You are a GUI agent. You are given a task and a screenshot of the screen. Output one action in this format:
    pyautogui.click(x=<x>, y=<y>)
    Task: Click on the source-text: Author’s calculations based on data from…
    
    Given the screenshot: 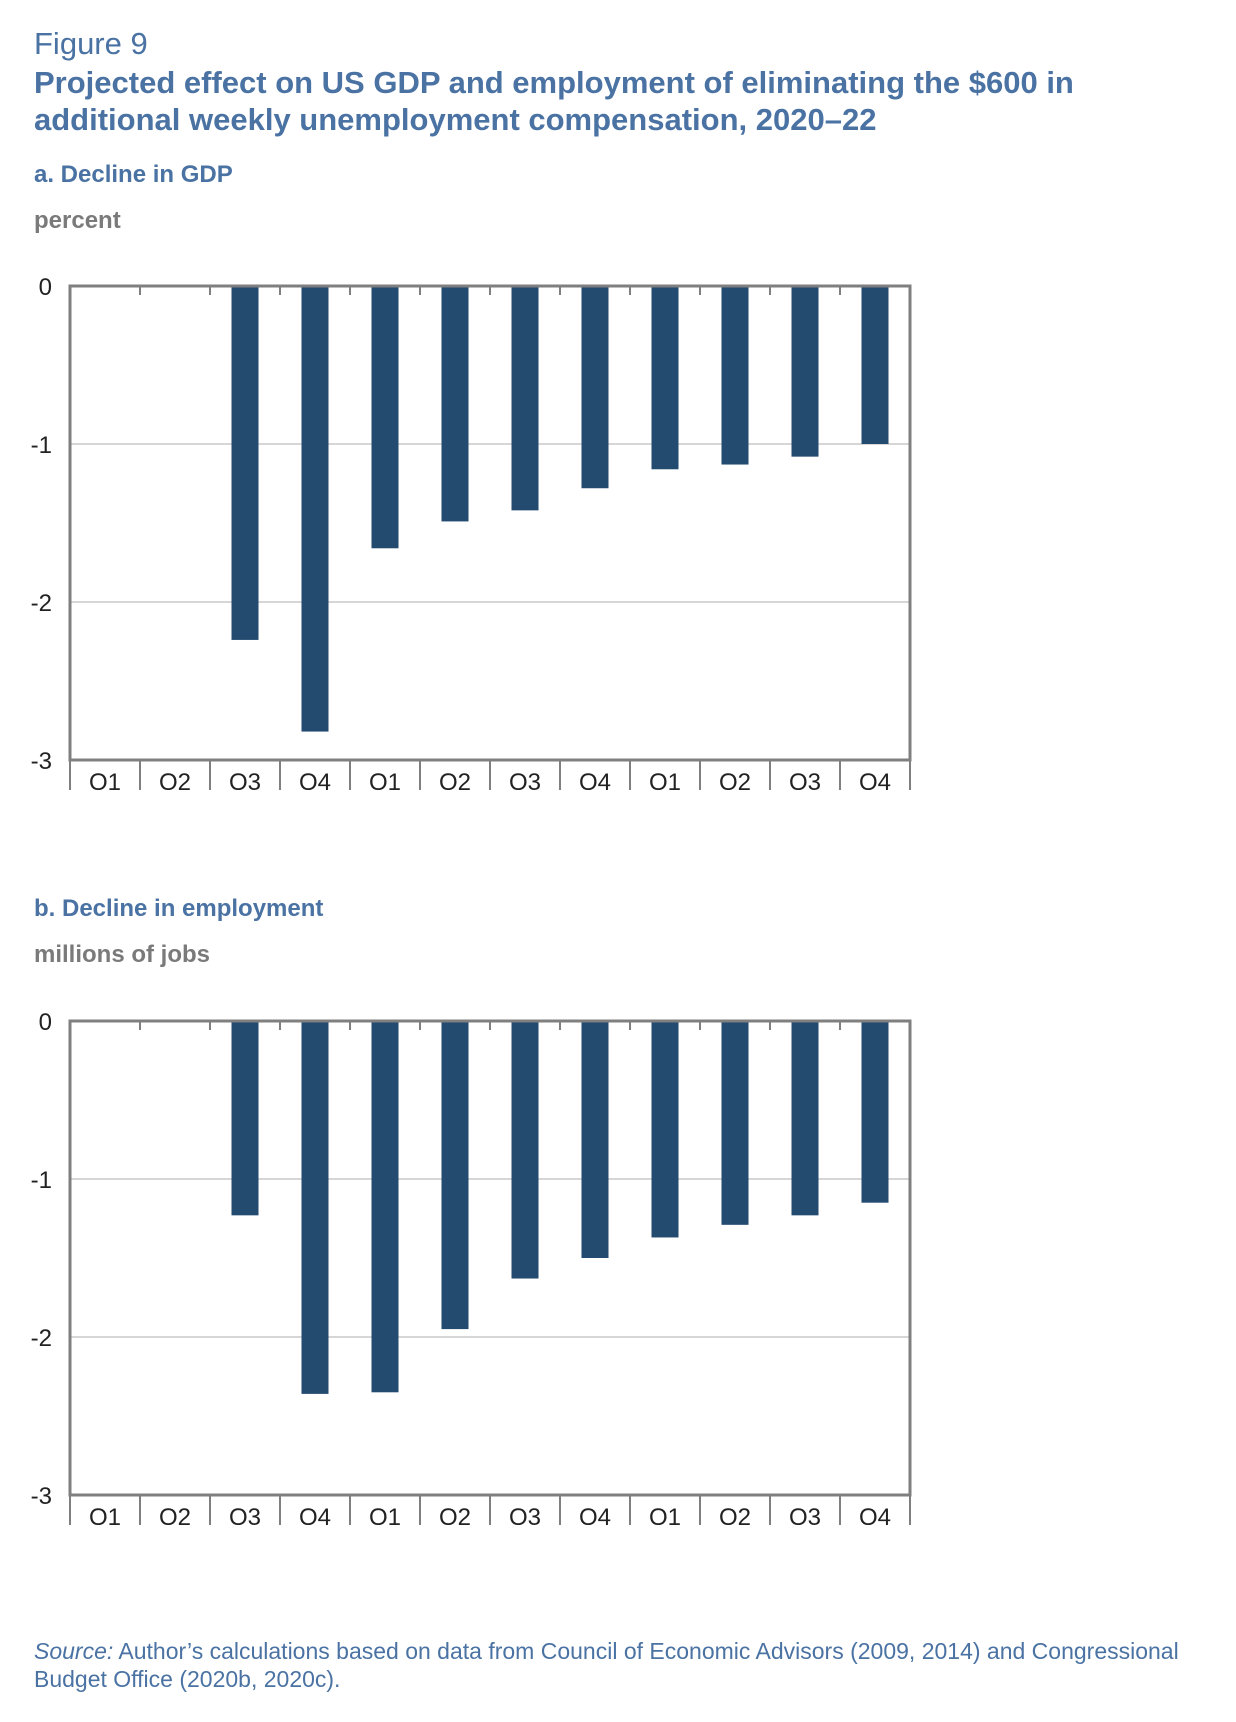 What is the action you would take?
    pyautogui.click(x=606, y=1665)
    